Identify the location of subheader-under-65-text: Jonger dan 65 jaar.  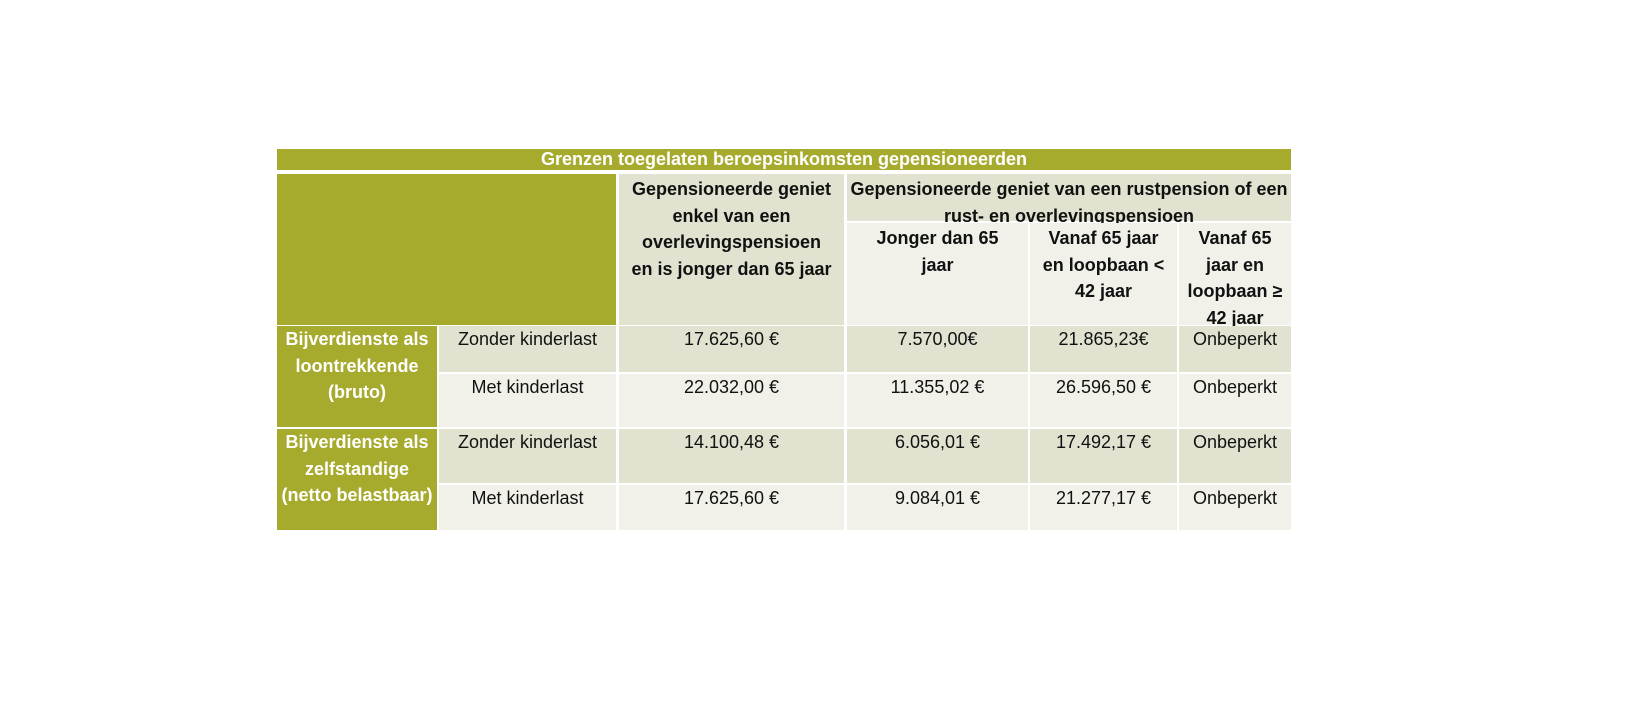
(937, 251).